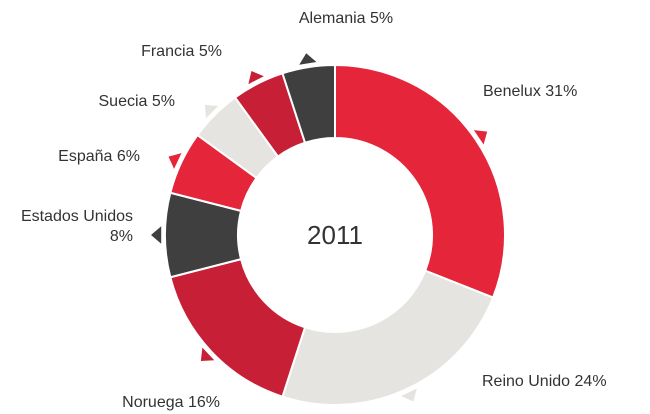  Describe the element at coordinates (76, 227) in the screenshot. I see `slice-label: Estados Unidos 8%` at that location.